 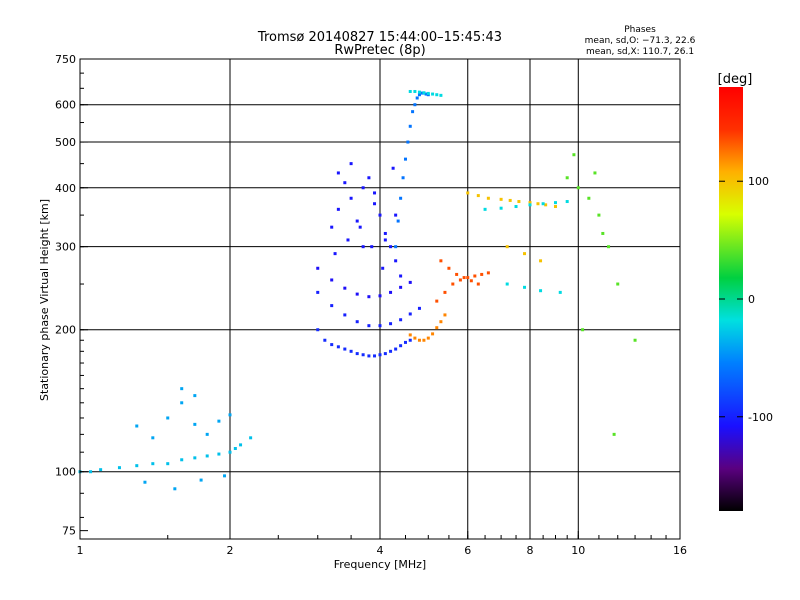 I want to click on phase-stats-o: mean, sd,O: −71.3, 22.6, so click(x=640, y=41).